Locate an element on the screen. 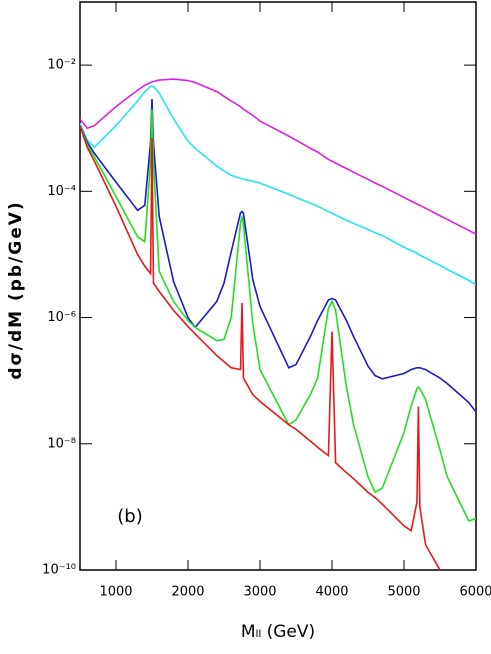 The height and width of the screenshot is (654, 491). y-tick-label: 10⁻⁸ is located at coordinates (61, 443).